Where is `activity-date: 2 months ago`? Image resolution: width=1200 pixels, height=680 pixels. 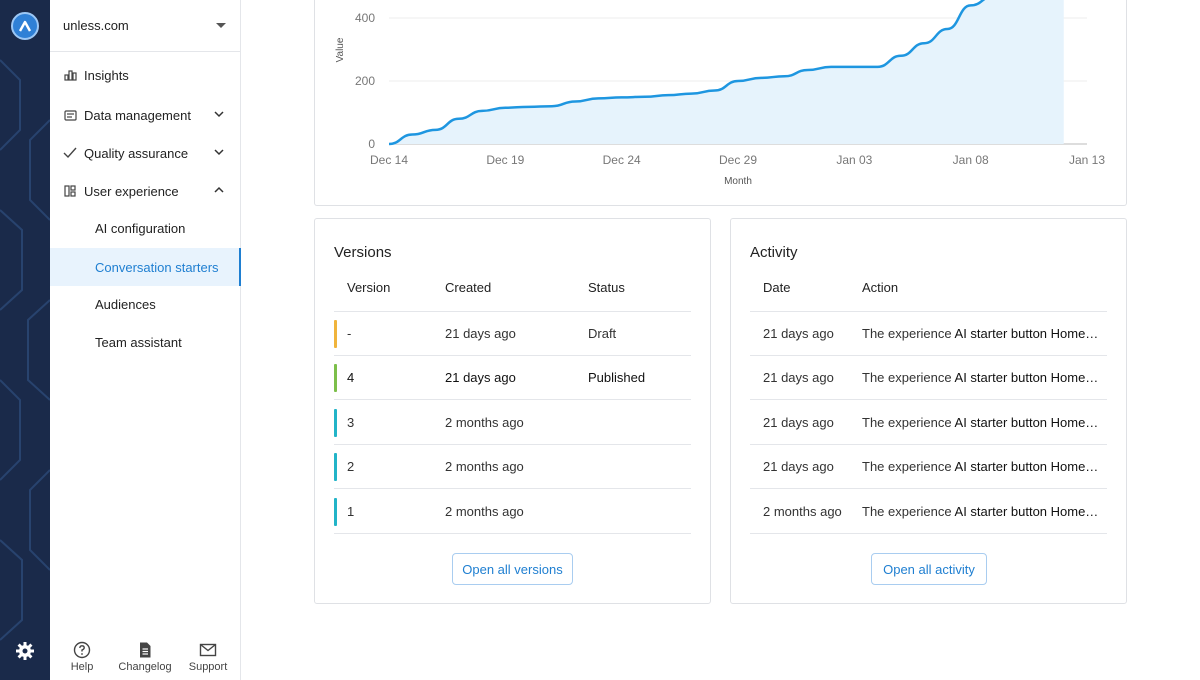 activity-date: 2 months ago is located at coordinates (802, 511).